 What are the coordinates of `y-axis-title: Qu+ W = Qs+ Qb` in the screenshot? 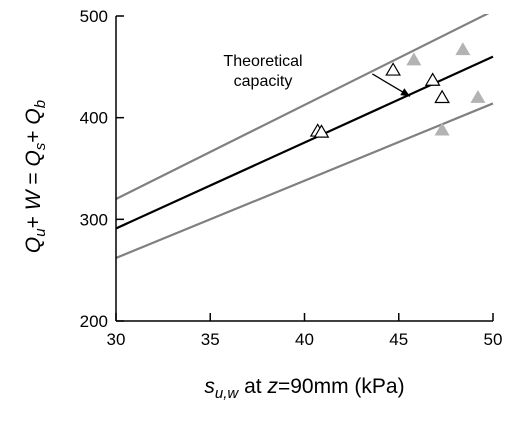 It's located at (35, 176).